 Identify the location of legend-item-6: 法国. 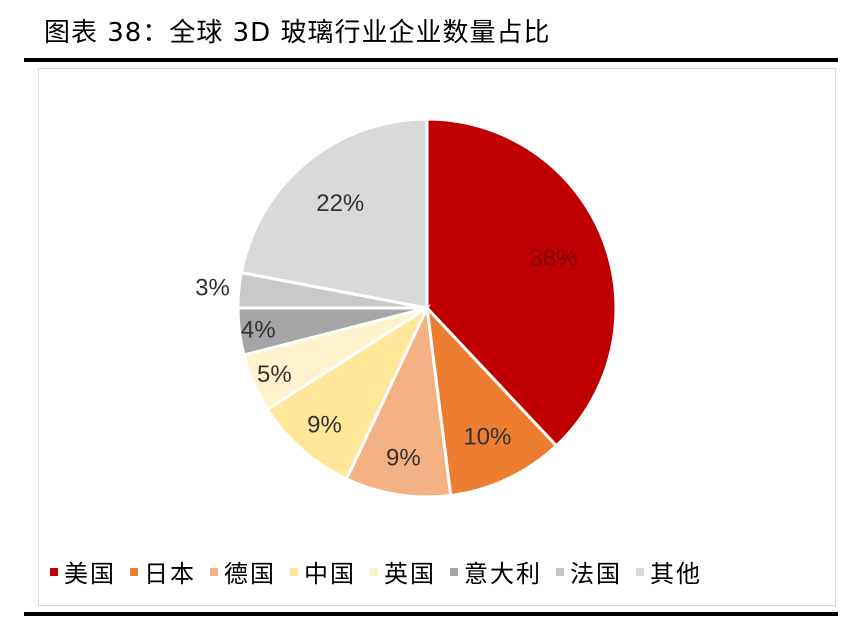
(589, 571).